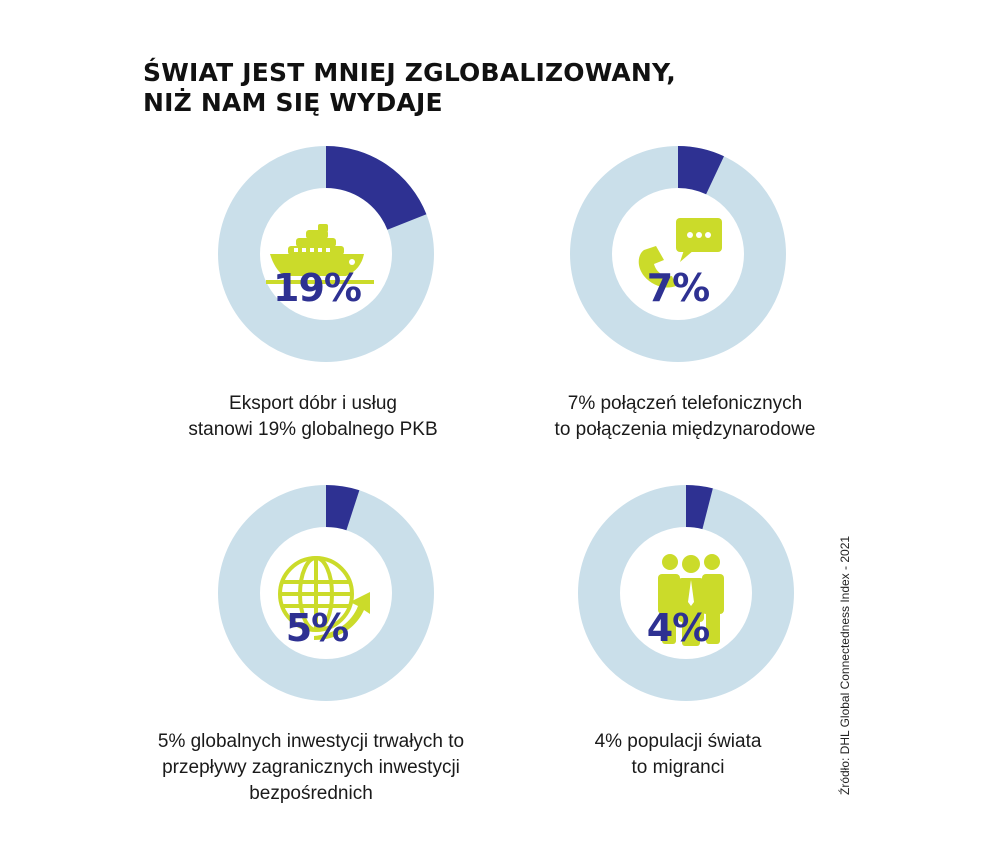  Describe the element at coordinates (409, 72) in the screenshot. I see `title-line-1: ŚWIAT JEST MNIEJ ZGLOBALIZOWANY,` at that location.